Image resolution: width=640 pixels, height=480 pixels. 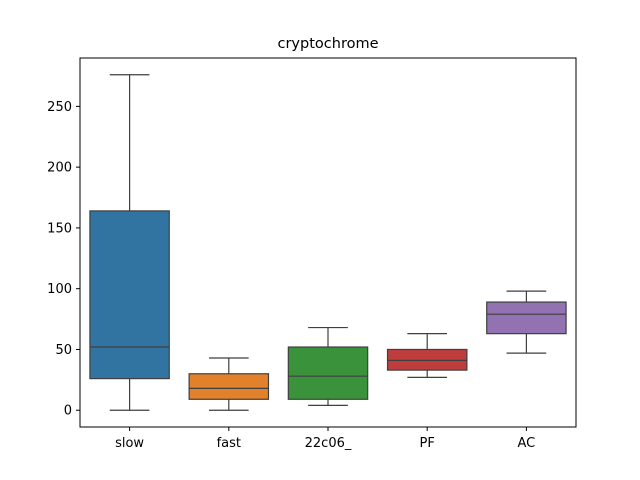 I want to click on box-group-AC, so click(x=526, y=322).